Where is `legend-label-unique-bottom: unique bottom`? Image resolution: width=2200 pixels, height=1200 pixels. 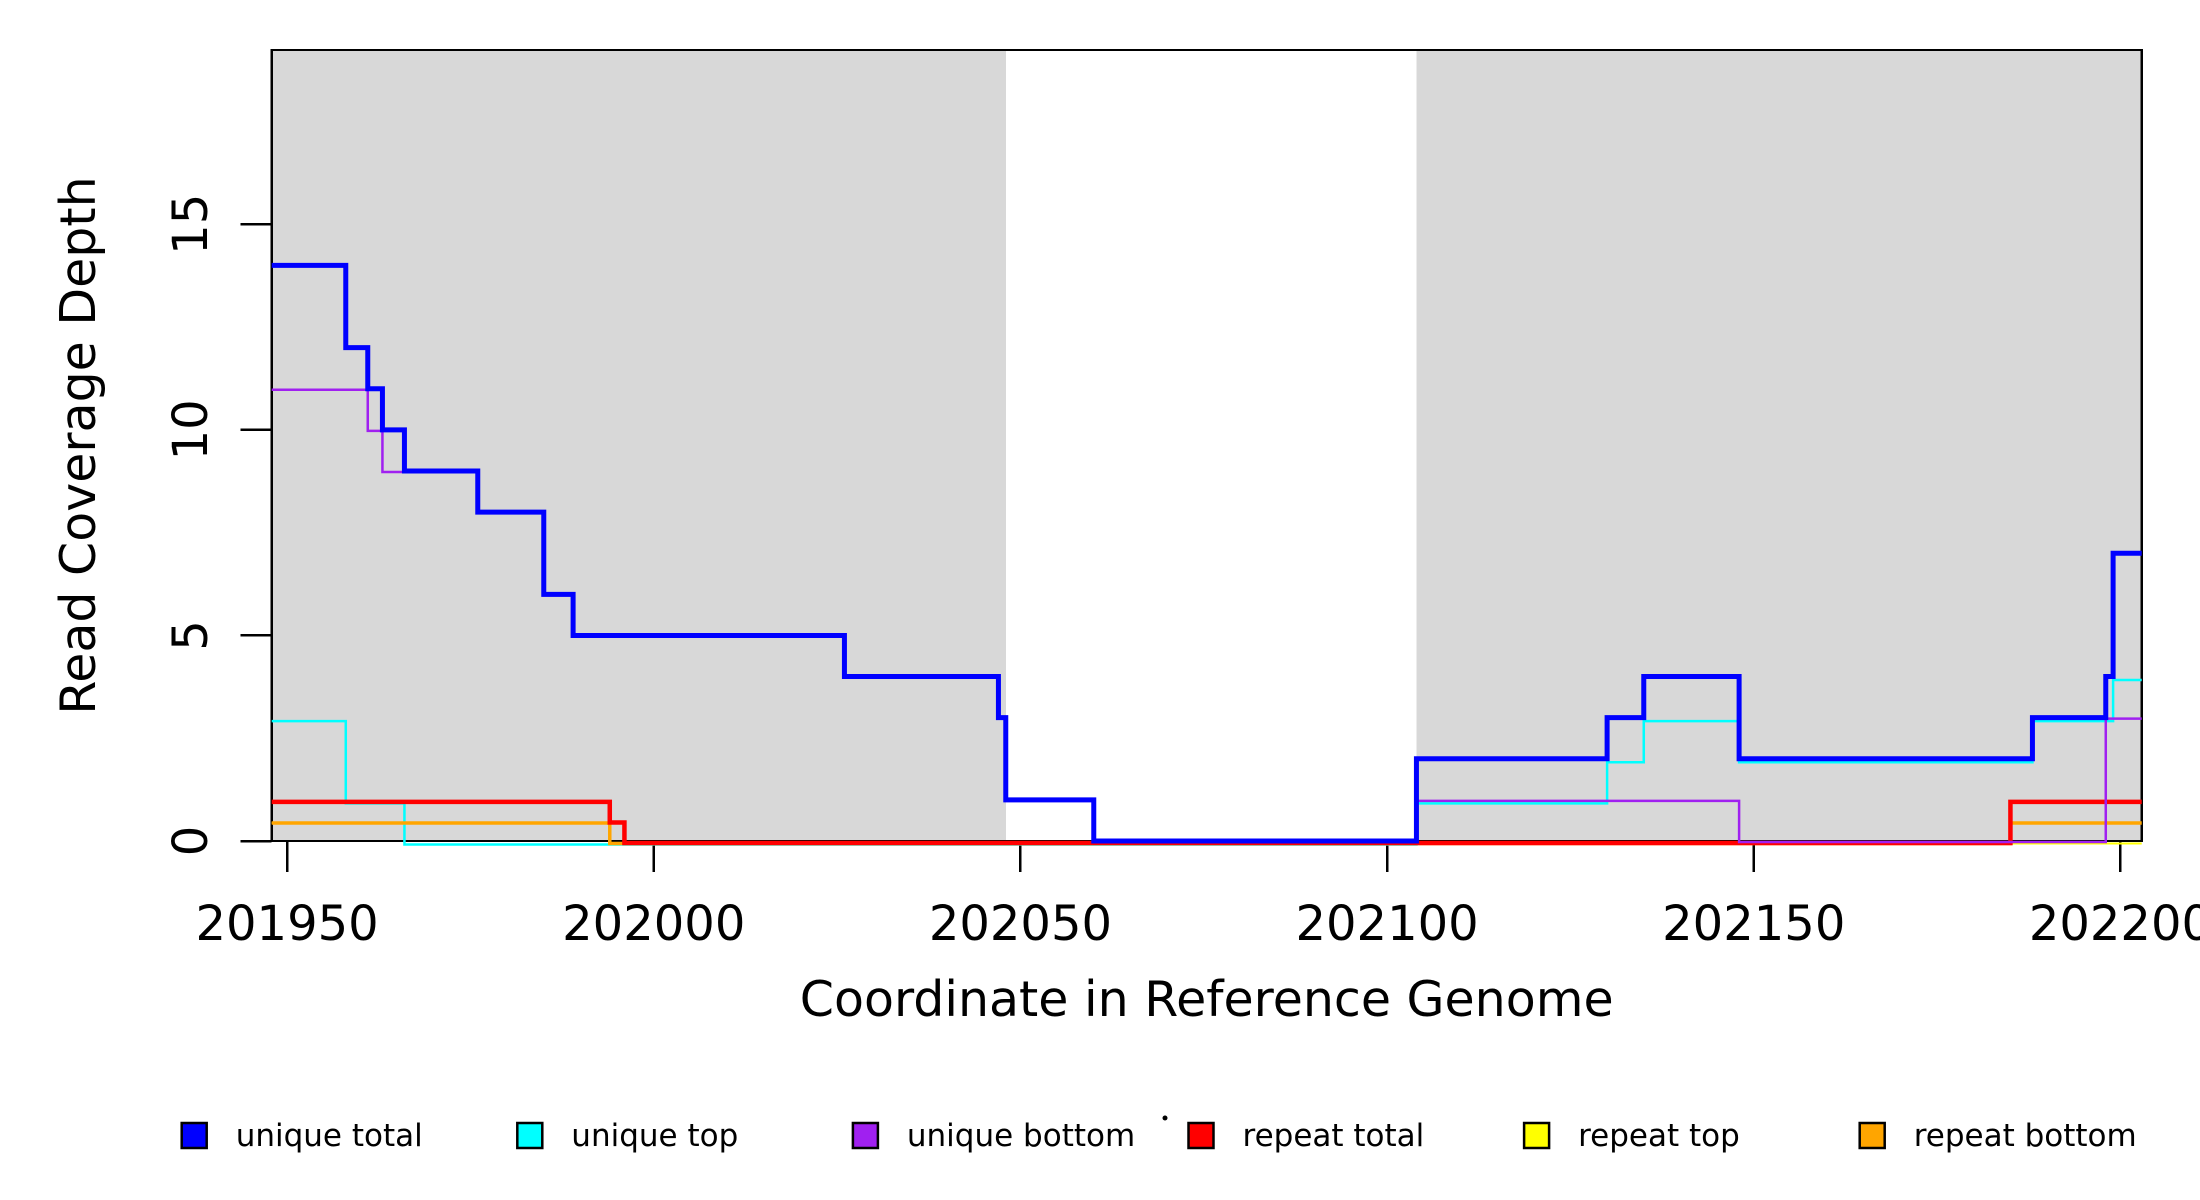
legend-label-unique-bottom: unique bottom is located at coordinates (1021, 1136).